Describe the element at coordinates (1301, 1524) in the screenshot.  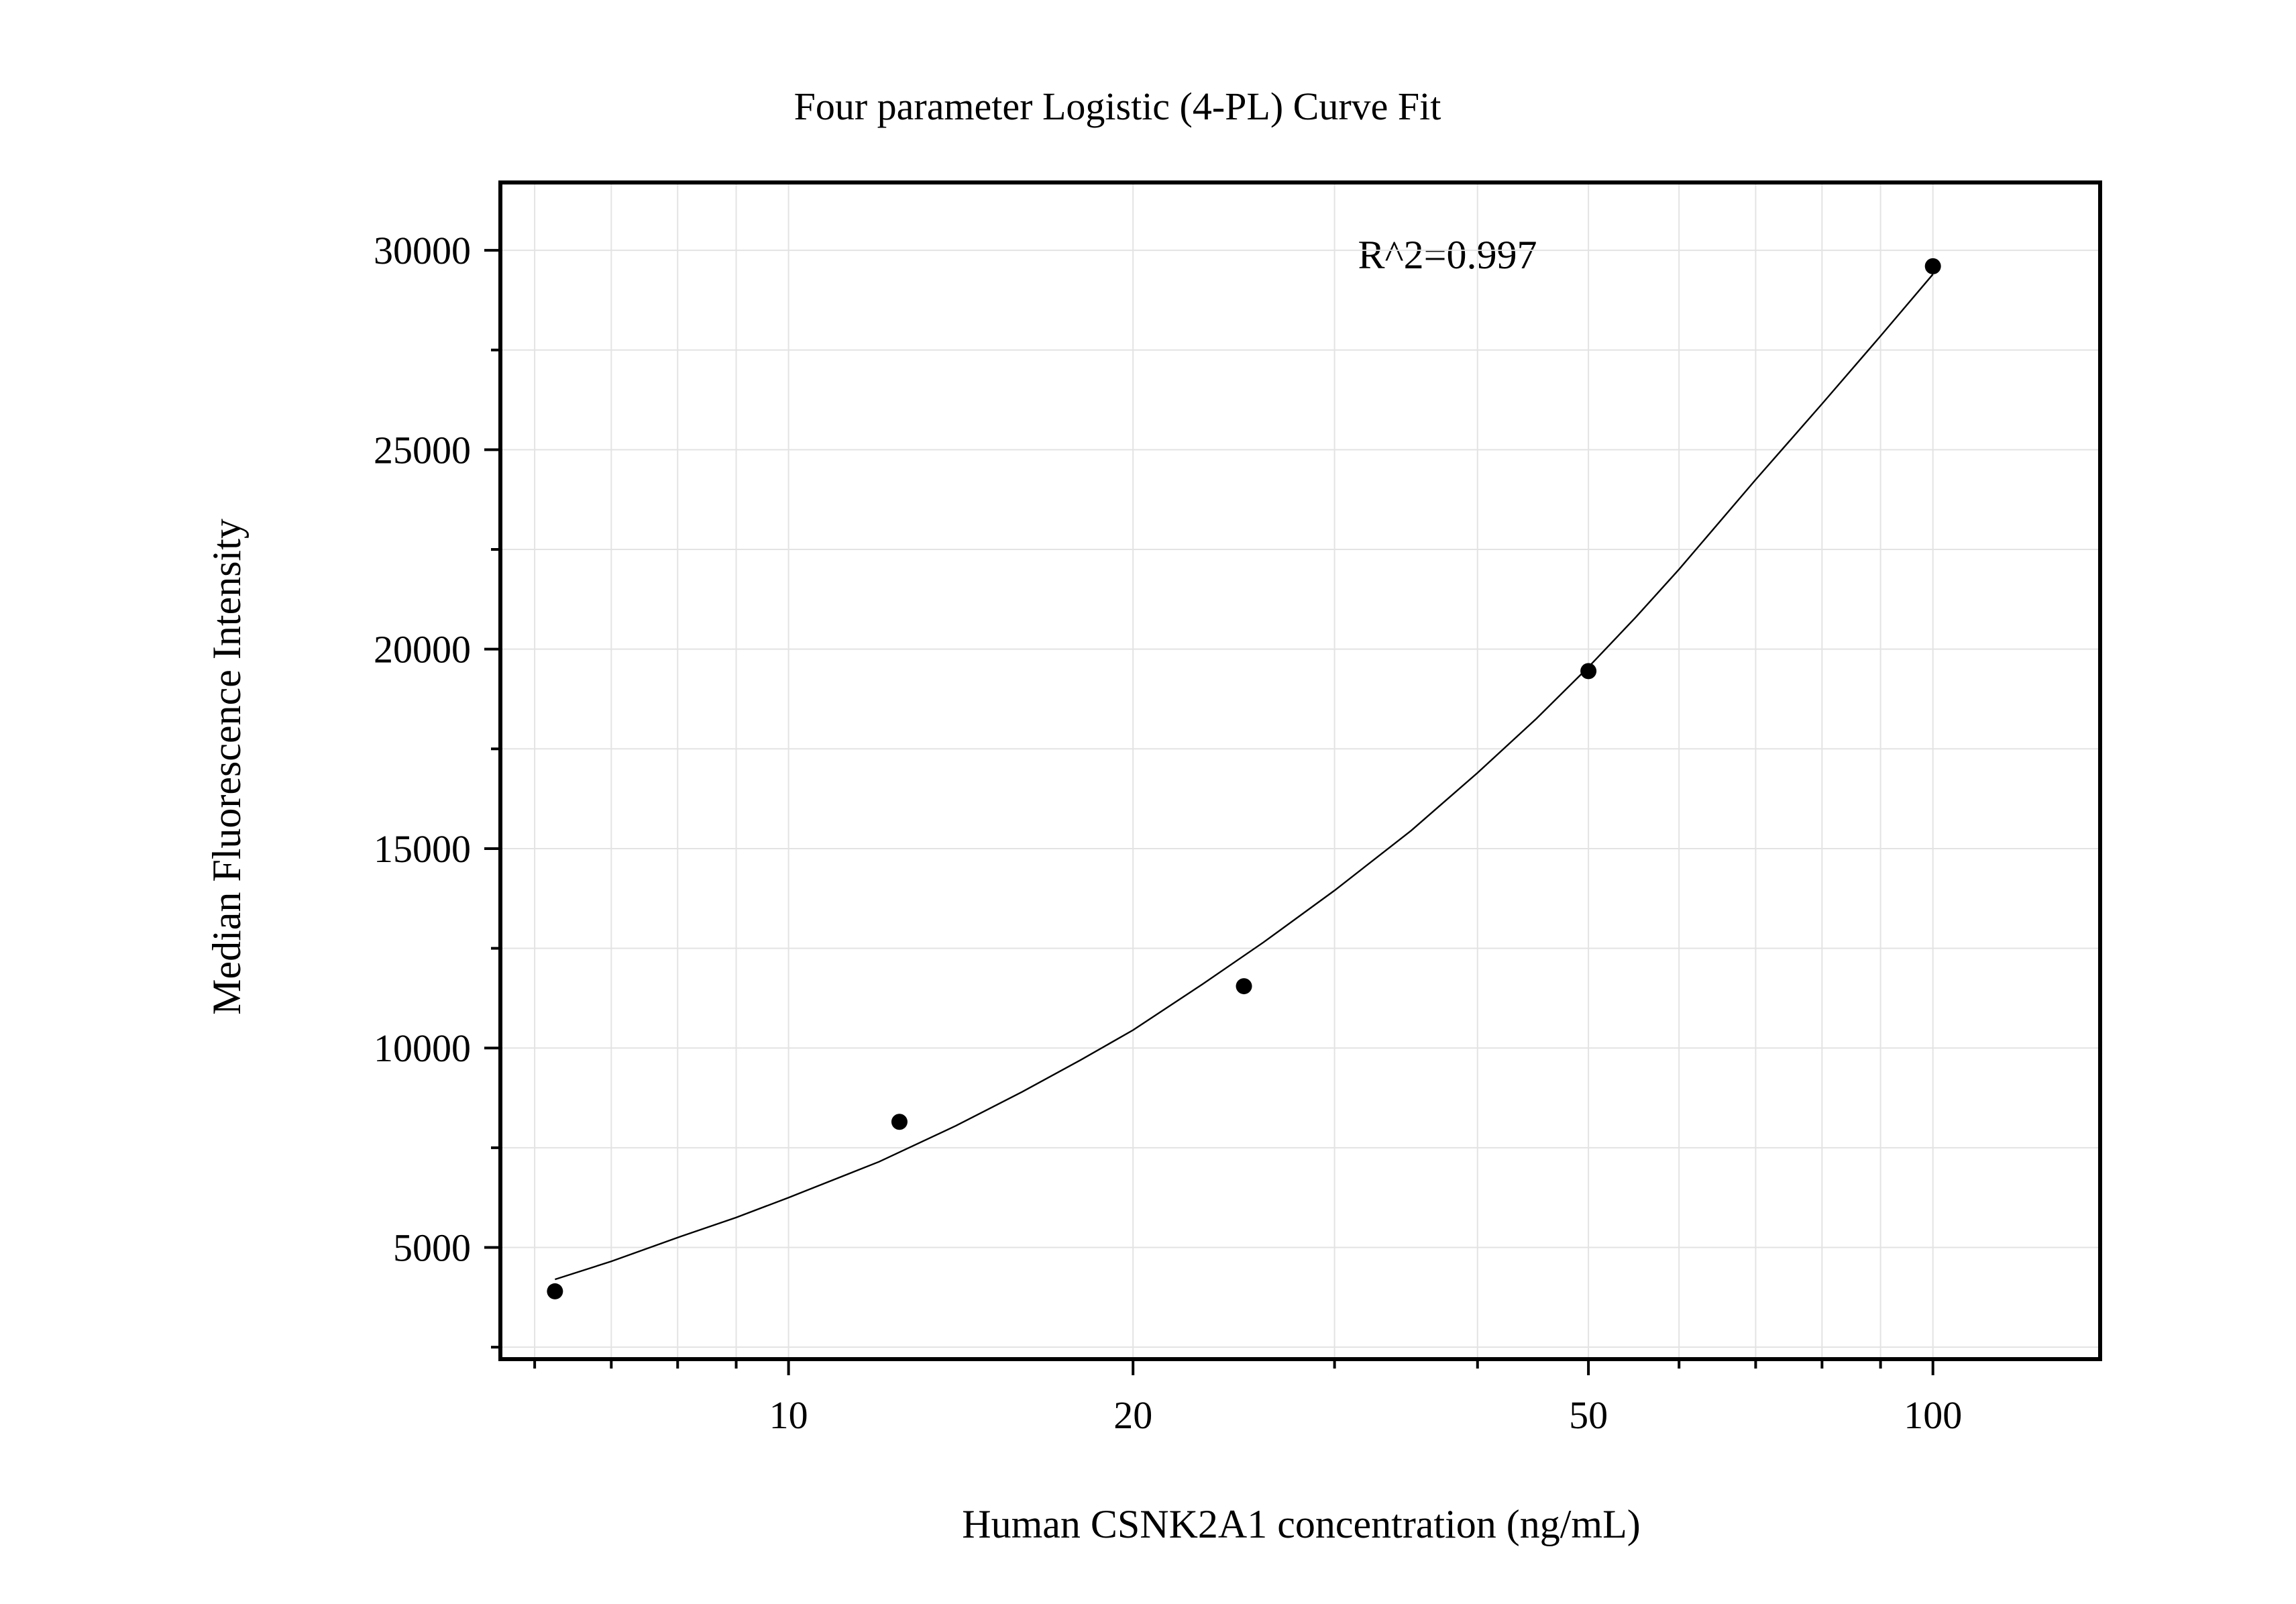
I see `x-axis-label: Human CSNK2A1 concentration (ng/mL)` at that location.